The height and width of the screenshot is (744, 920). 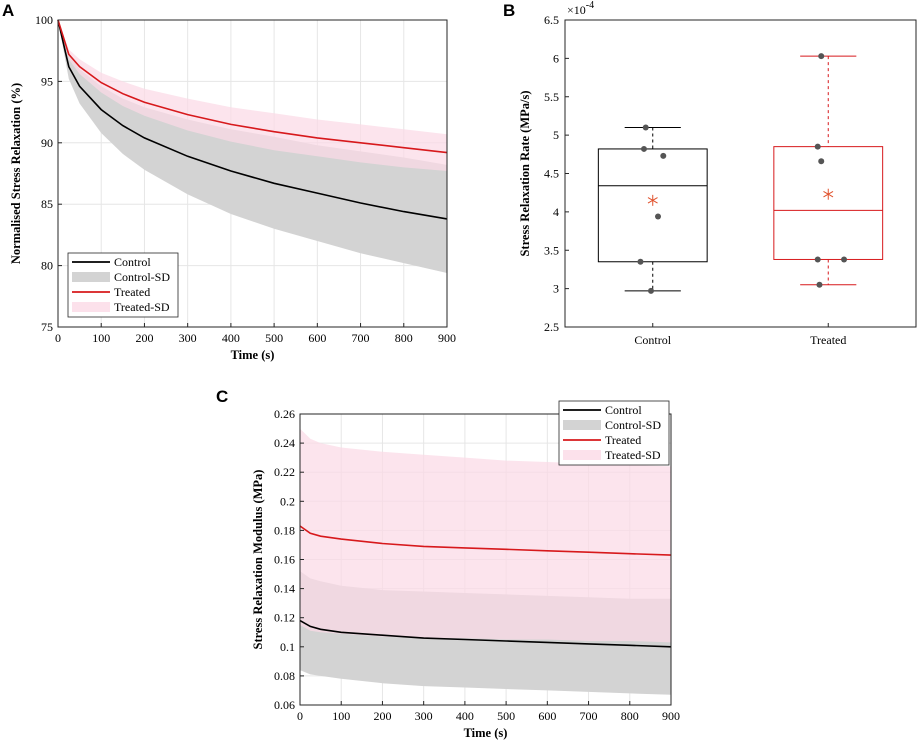 I want to click on panel-a-x-tick-label: 600, so click(x=317, y=338).